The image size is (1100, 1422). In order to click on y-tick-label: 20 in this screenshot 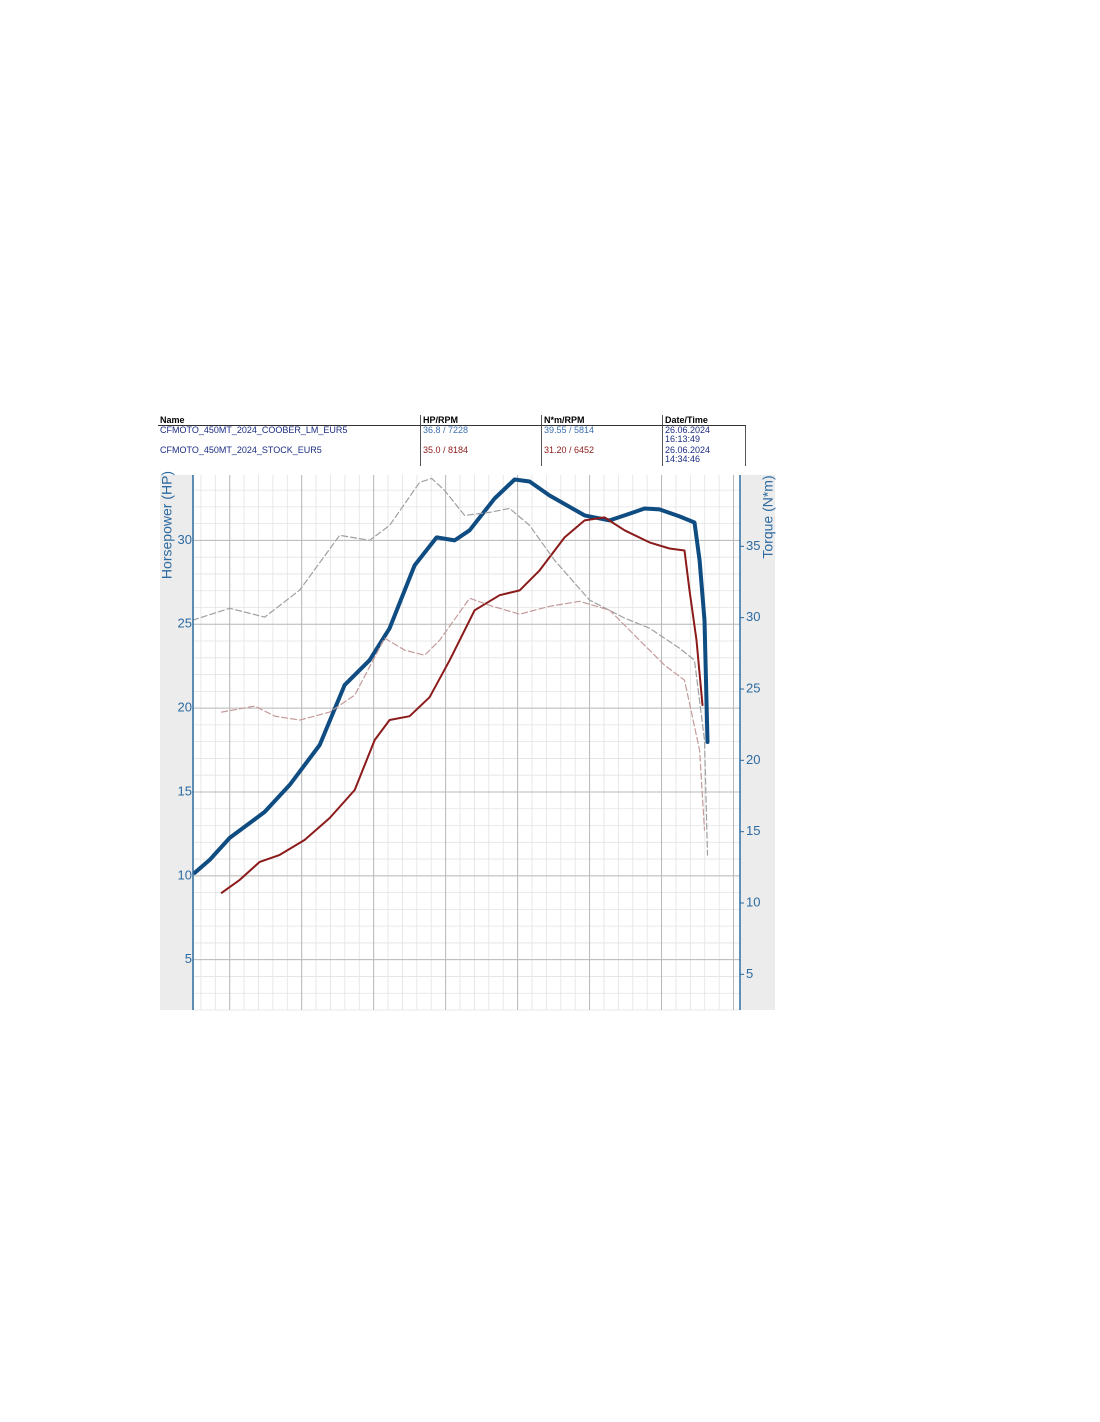, I will do `click(185, 707)`.